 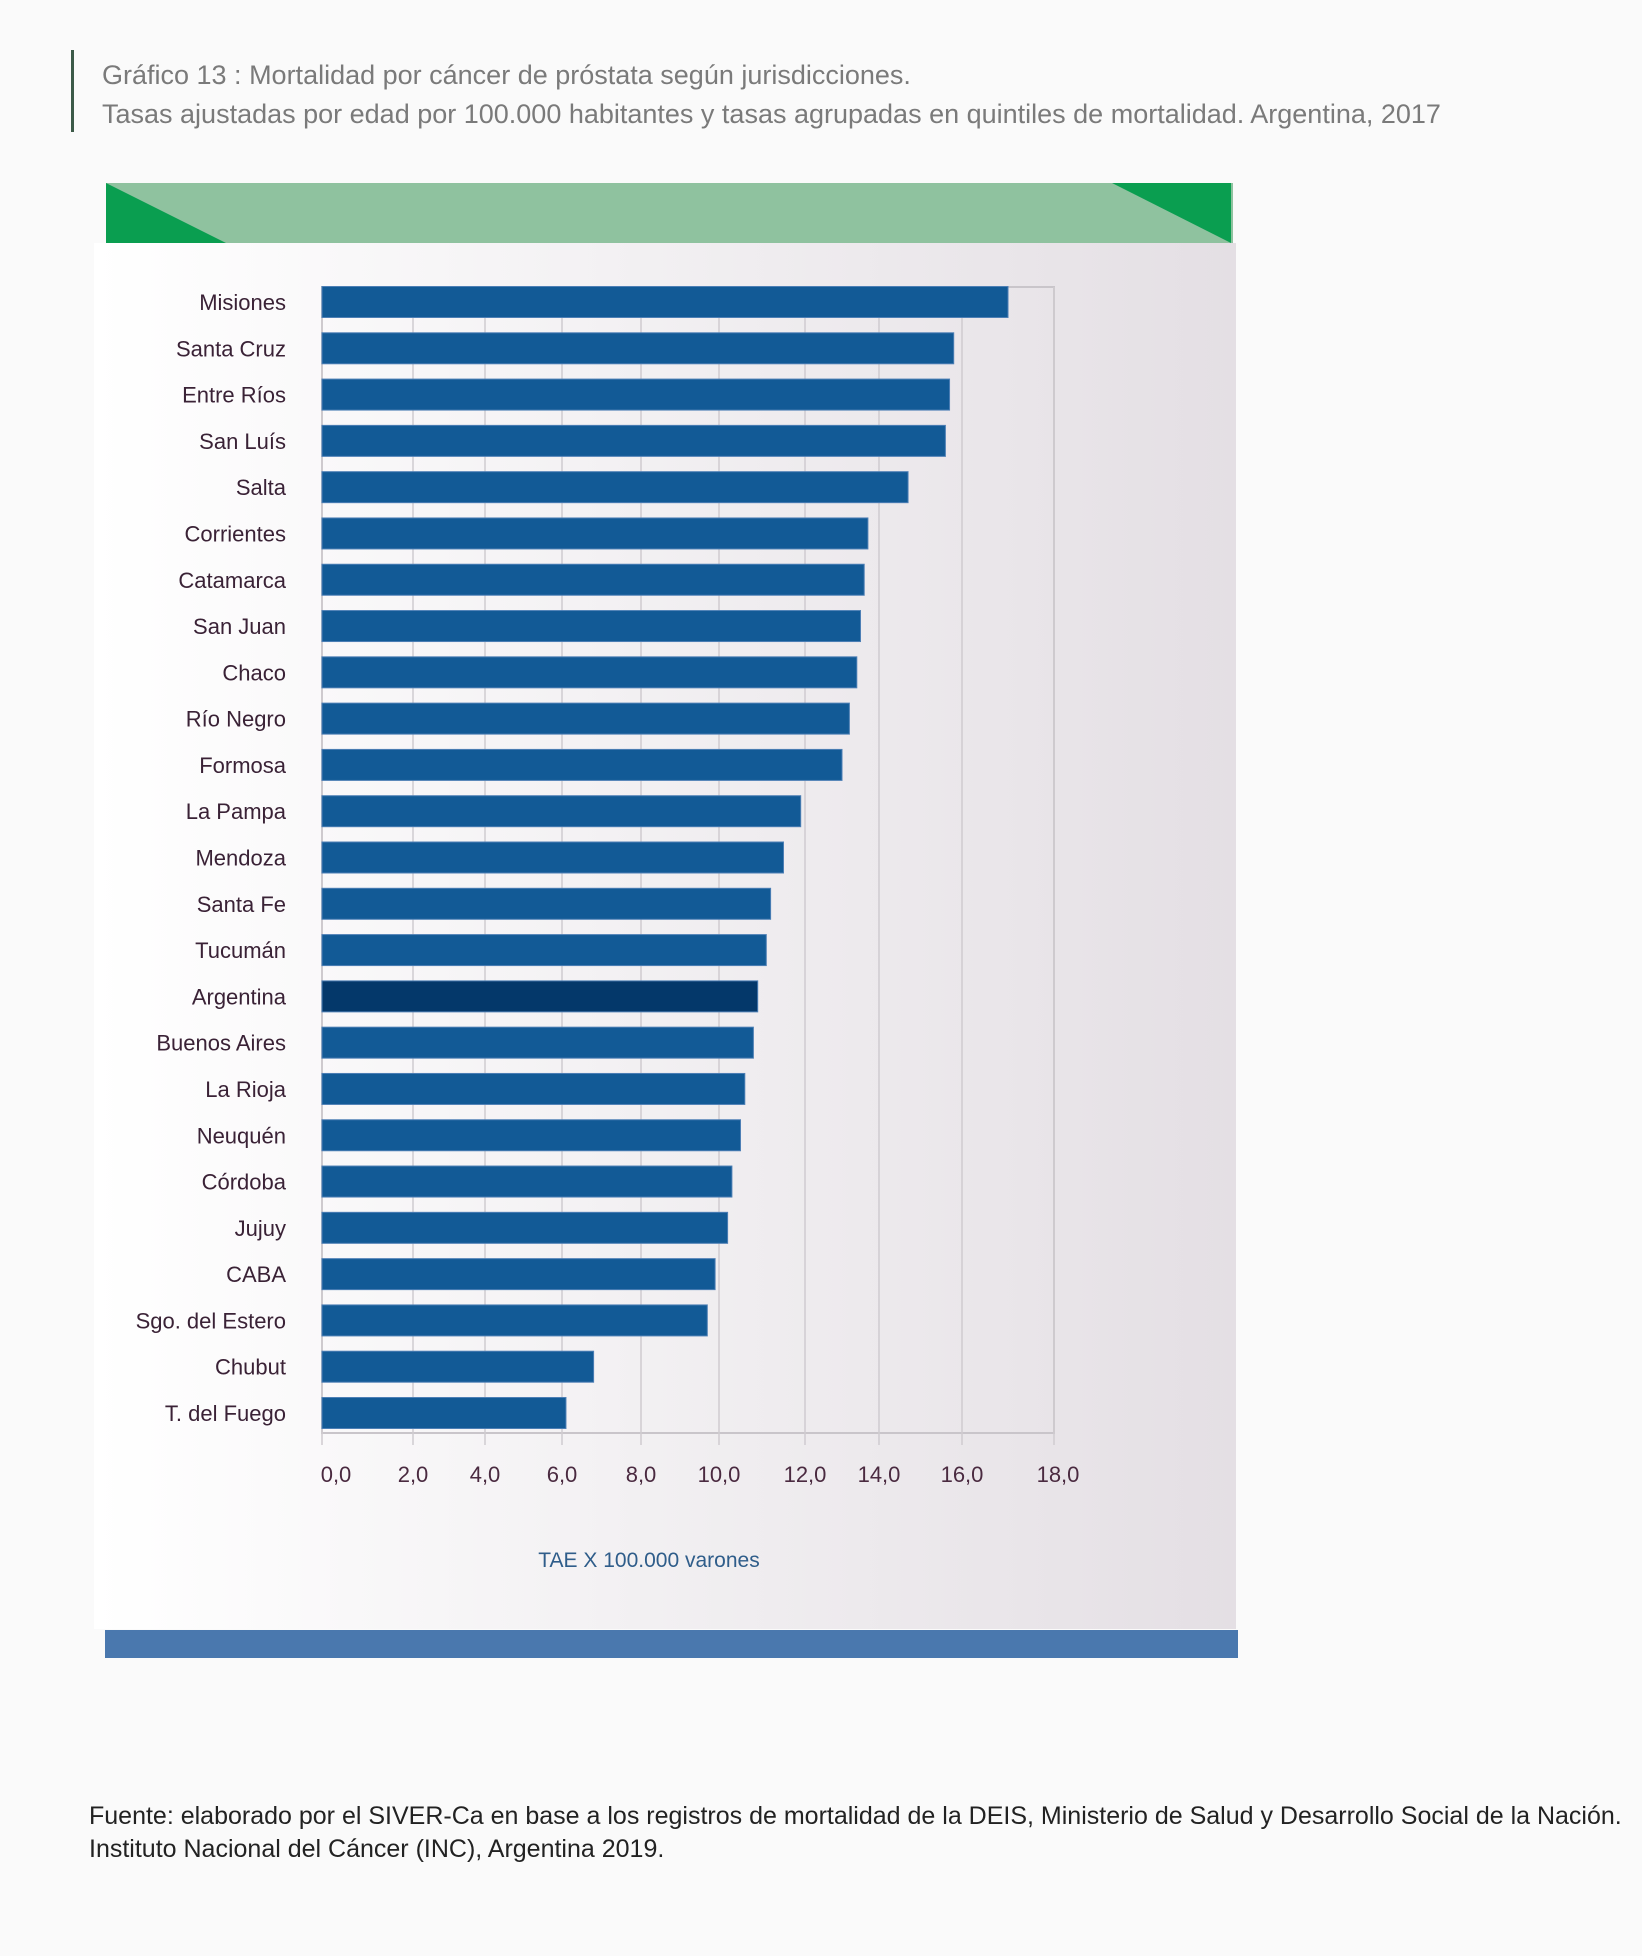 I want to click on bar-entre-ríos, so click(x=636, y=394).